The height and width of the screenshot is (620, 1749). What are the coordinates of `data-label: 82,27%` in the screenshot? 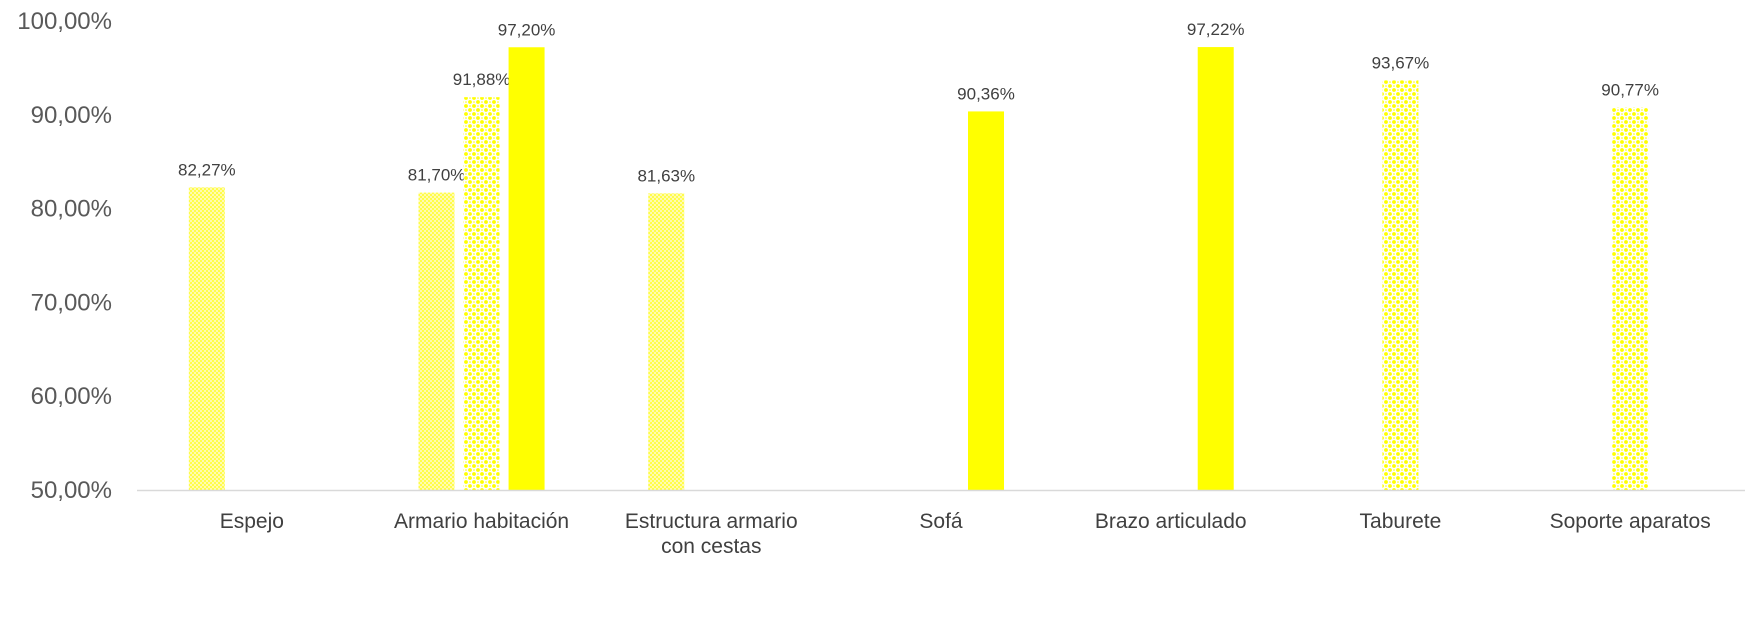 It's located at (207, 169).